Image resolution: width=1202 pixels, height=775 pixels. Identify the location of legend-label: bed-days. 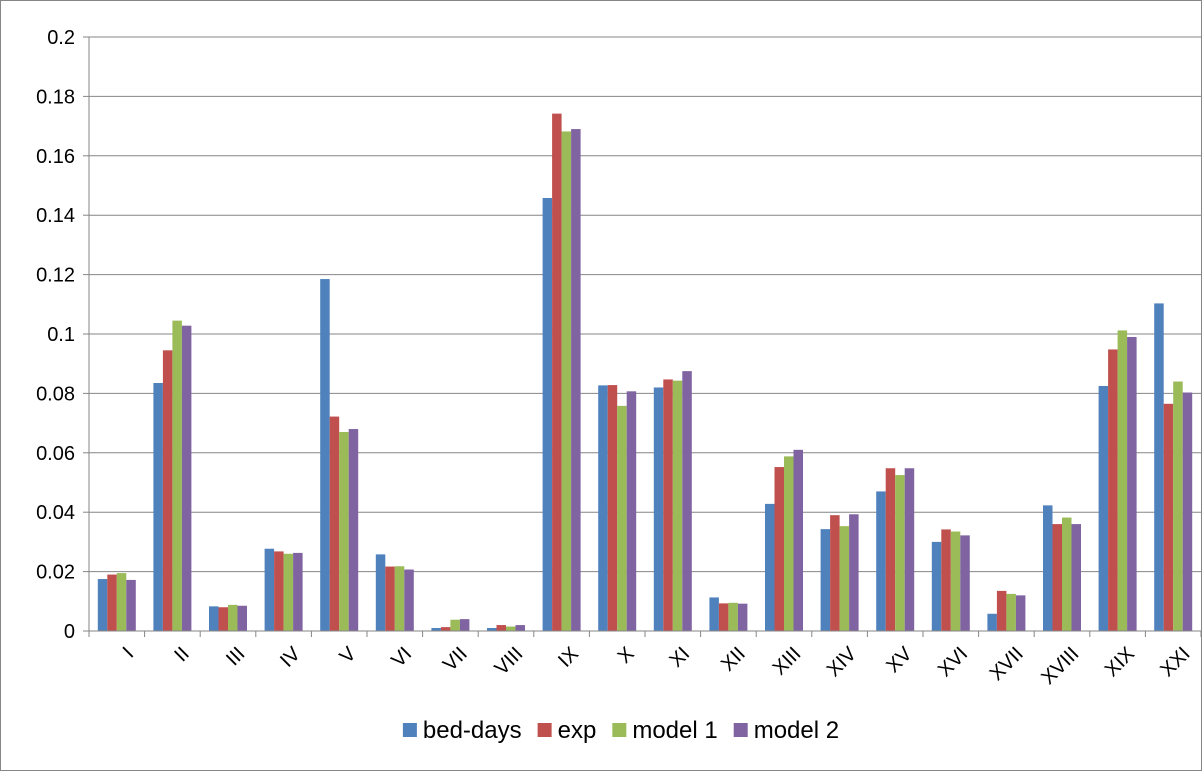
(472, 730).